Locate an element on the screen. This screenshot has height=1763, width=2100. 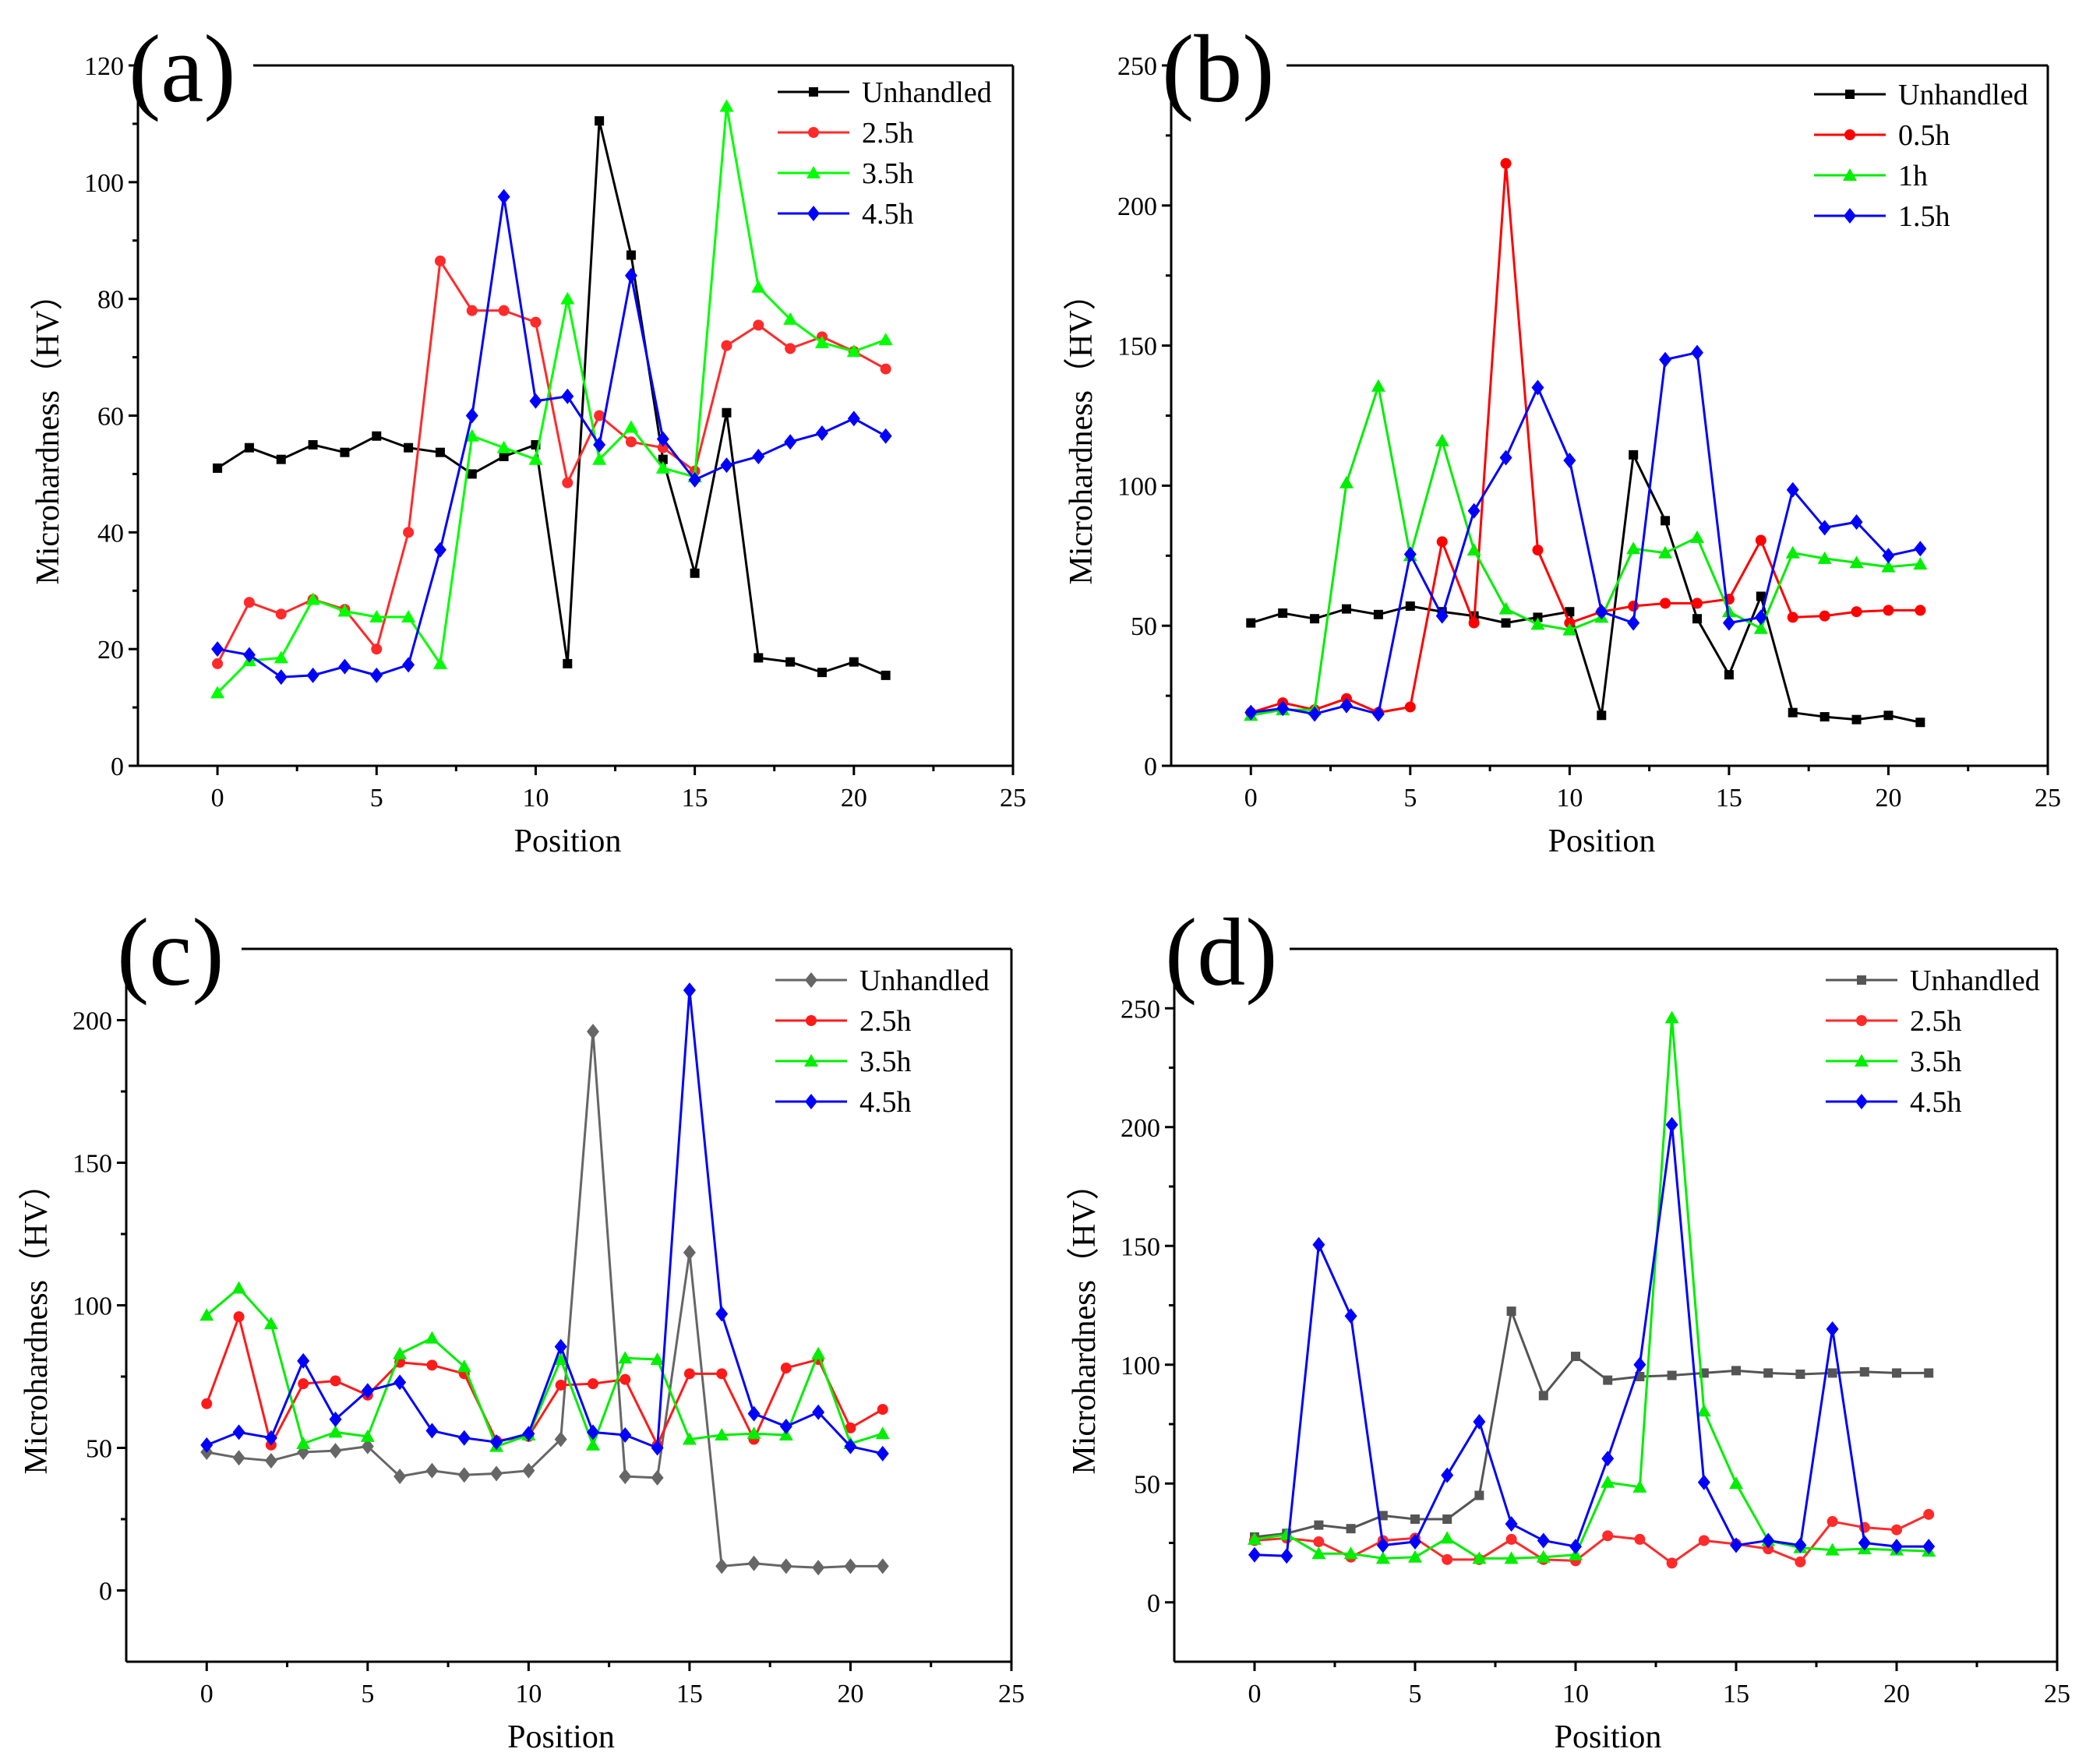
series-1.5h is located at coordinates (1586, 533).